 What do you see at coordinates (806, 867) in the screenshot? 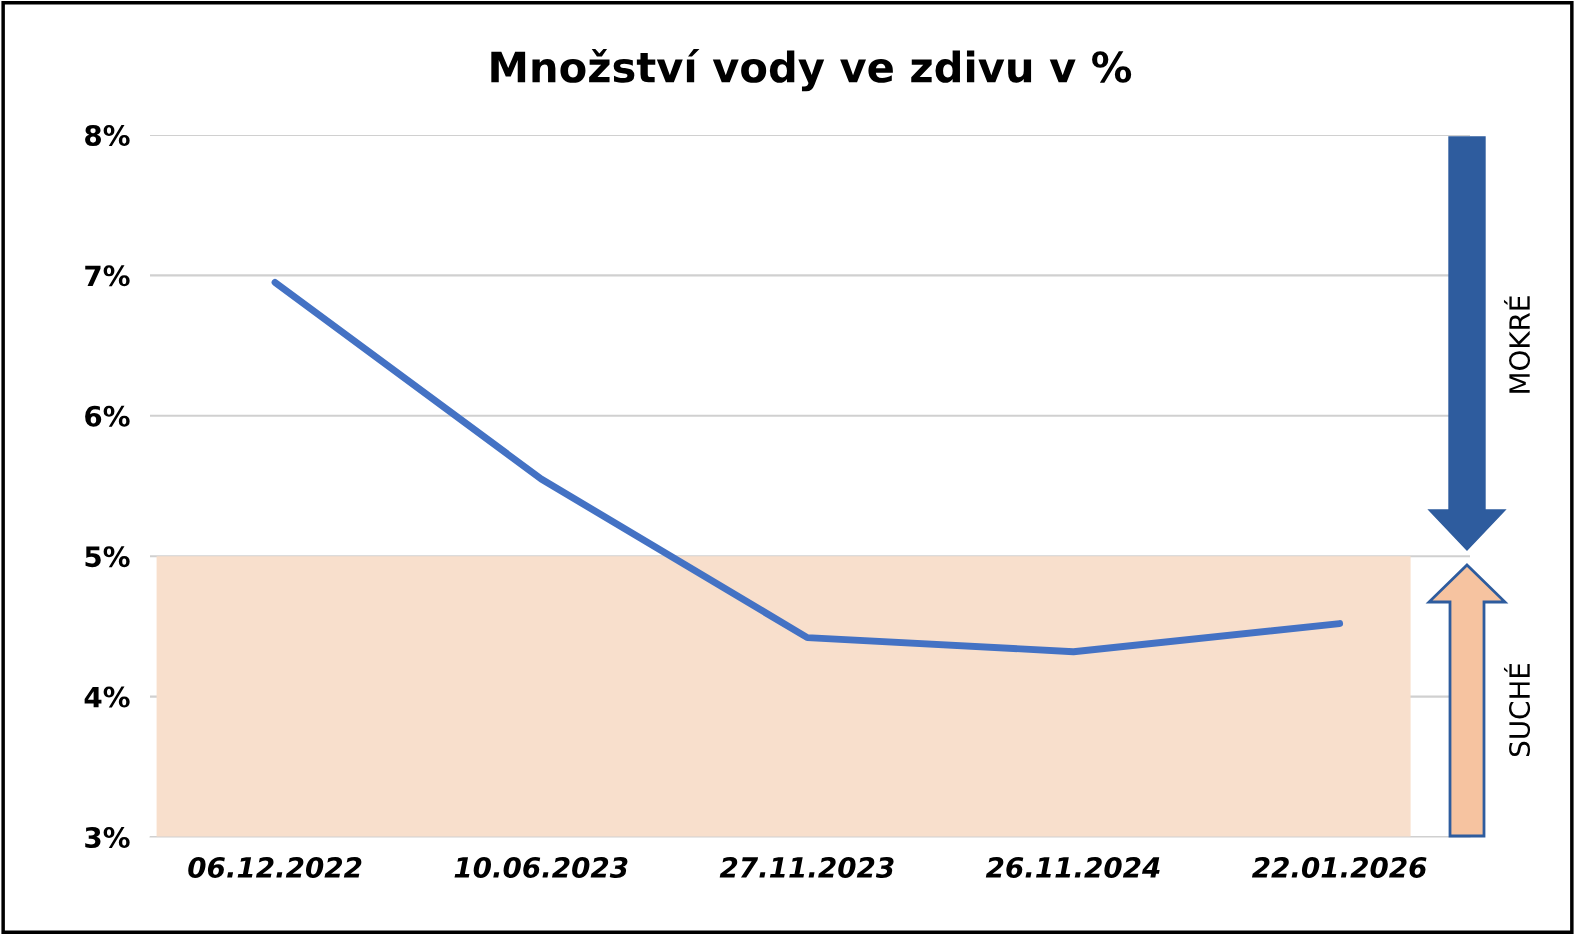
I see `x-tick-label: 27.11.2023` at bounding box center [806, 867].